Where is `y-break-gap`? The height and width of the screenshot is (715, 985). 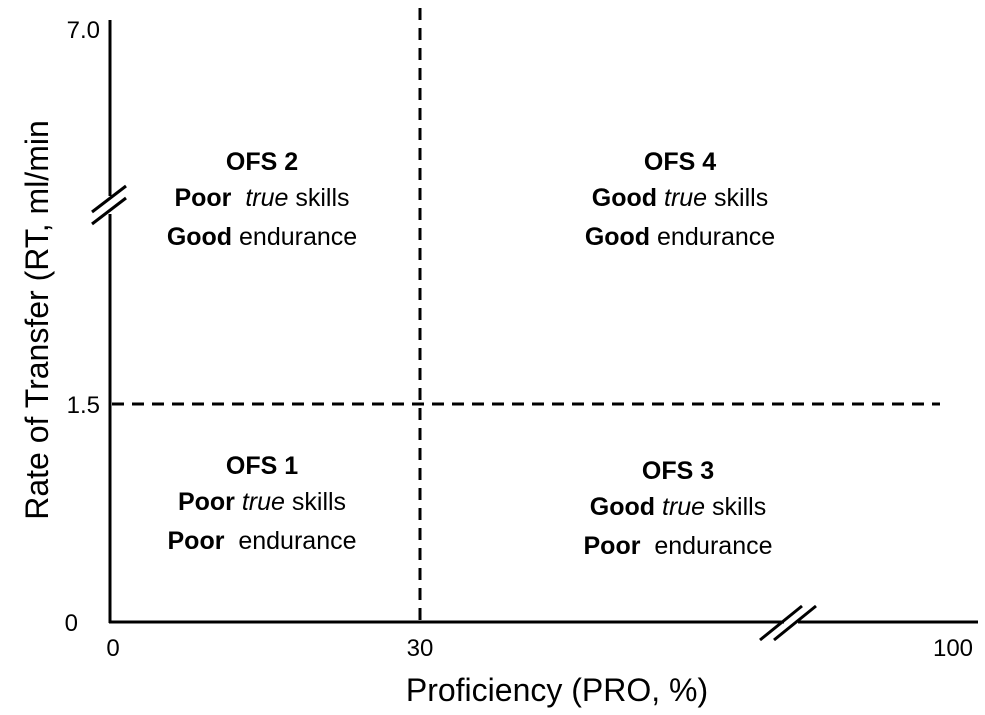
y-break-gap is located at coordinates (110, 205).